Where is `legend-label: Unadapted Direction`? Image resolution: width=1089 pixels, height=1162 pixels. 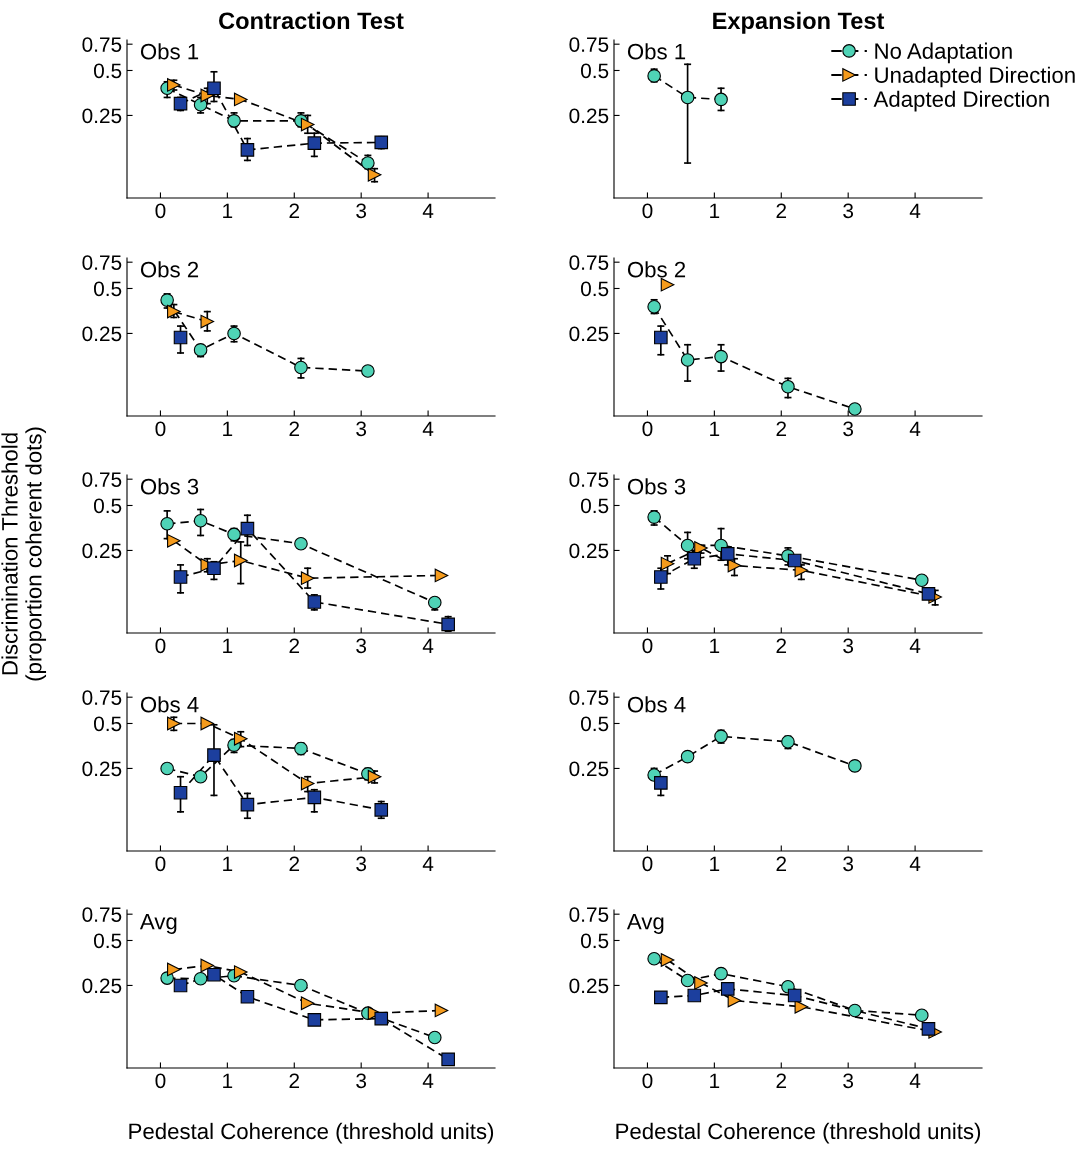
legend-label: Unadapted Direction is located at coordinates (975, 77).